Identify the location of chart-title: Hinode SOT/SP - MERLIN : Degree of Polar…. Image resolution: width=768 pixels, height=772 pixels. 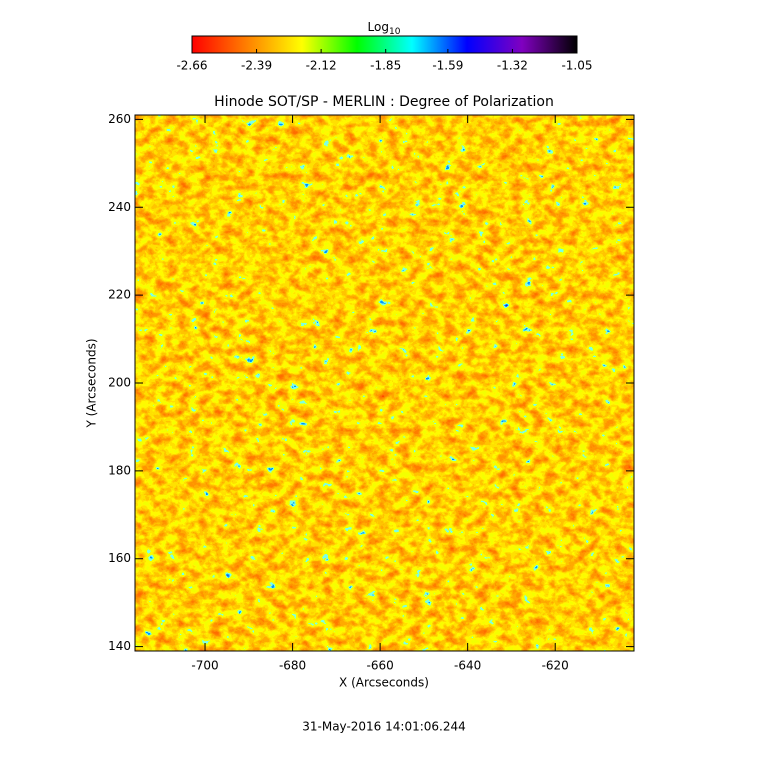
(384, 102).